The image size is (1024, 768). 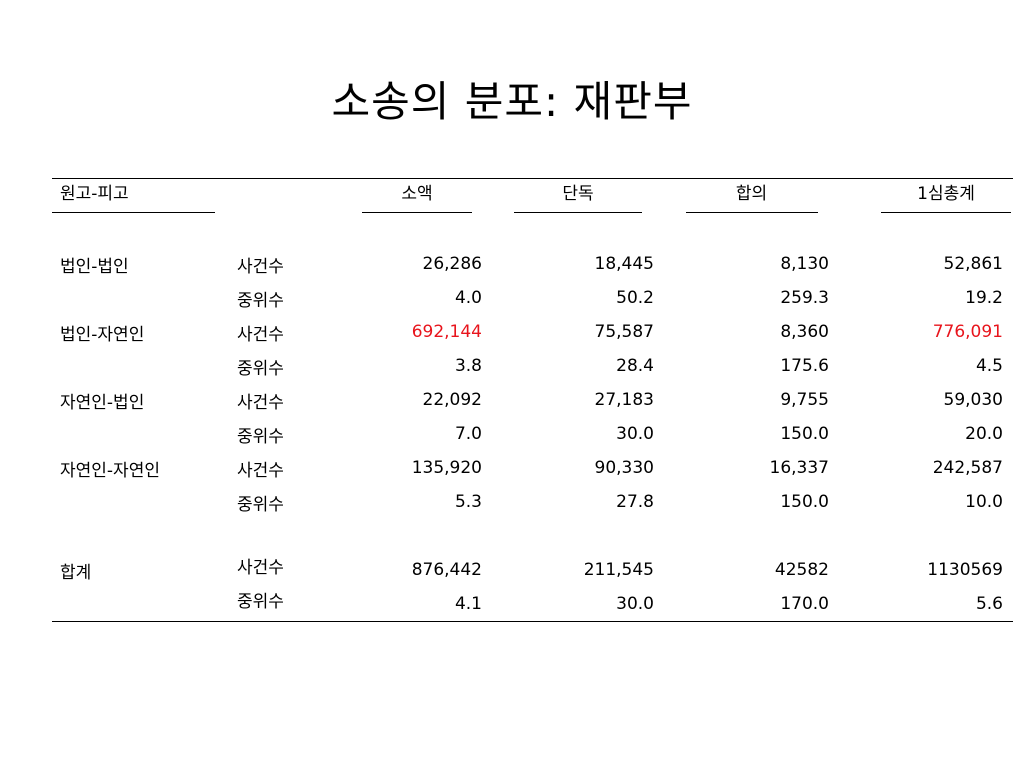 What do you see at coordinates (532, 366) in the screenshot?
I see `table-row: 중위수 3.8 28.4 175.6 4.5` at bounding box center [532, 366].